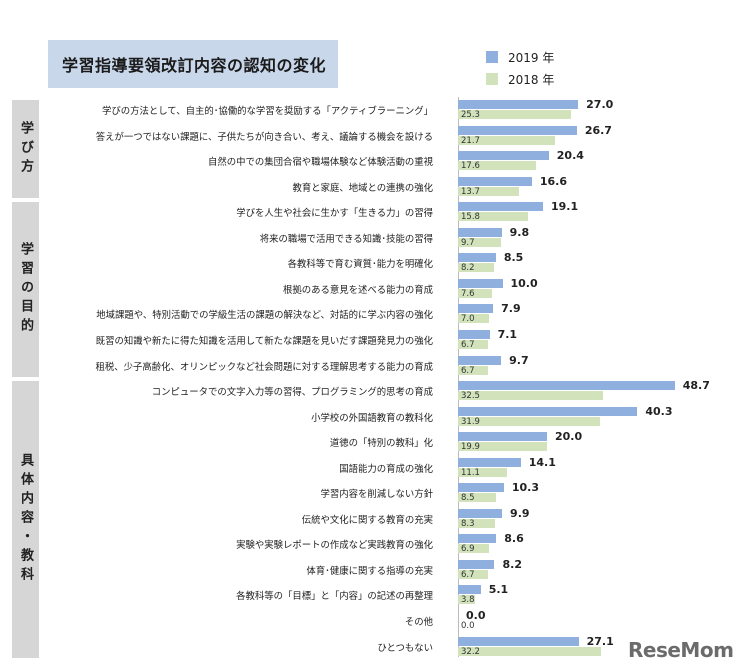 This screenshot has height=670, width=745. I want to click on category-label: 学びの方法として、自主的･協働的な学習を奨励する「アクティブラーニング」, so click(267, 111).